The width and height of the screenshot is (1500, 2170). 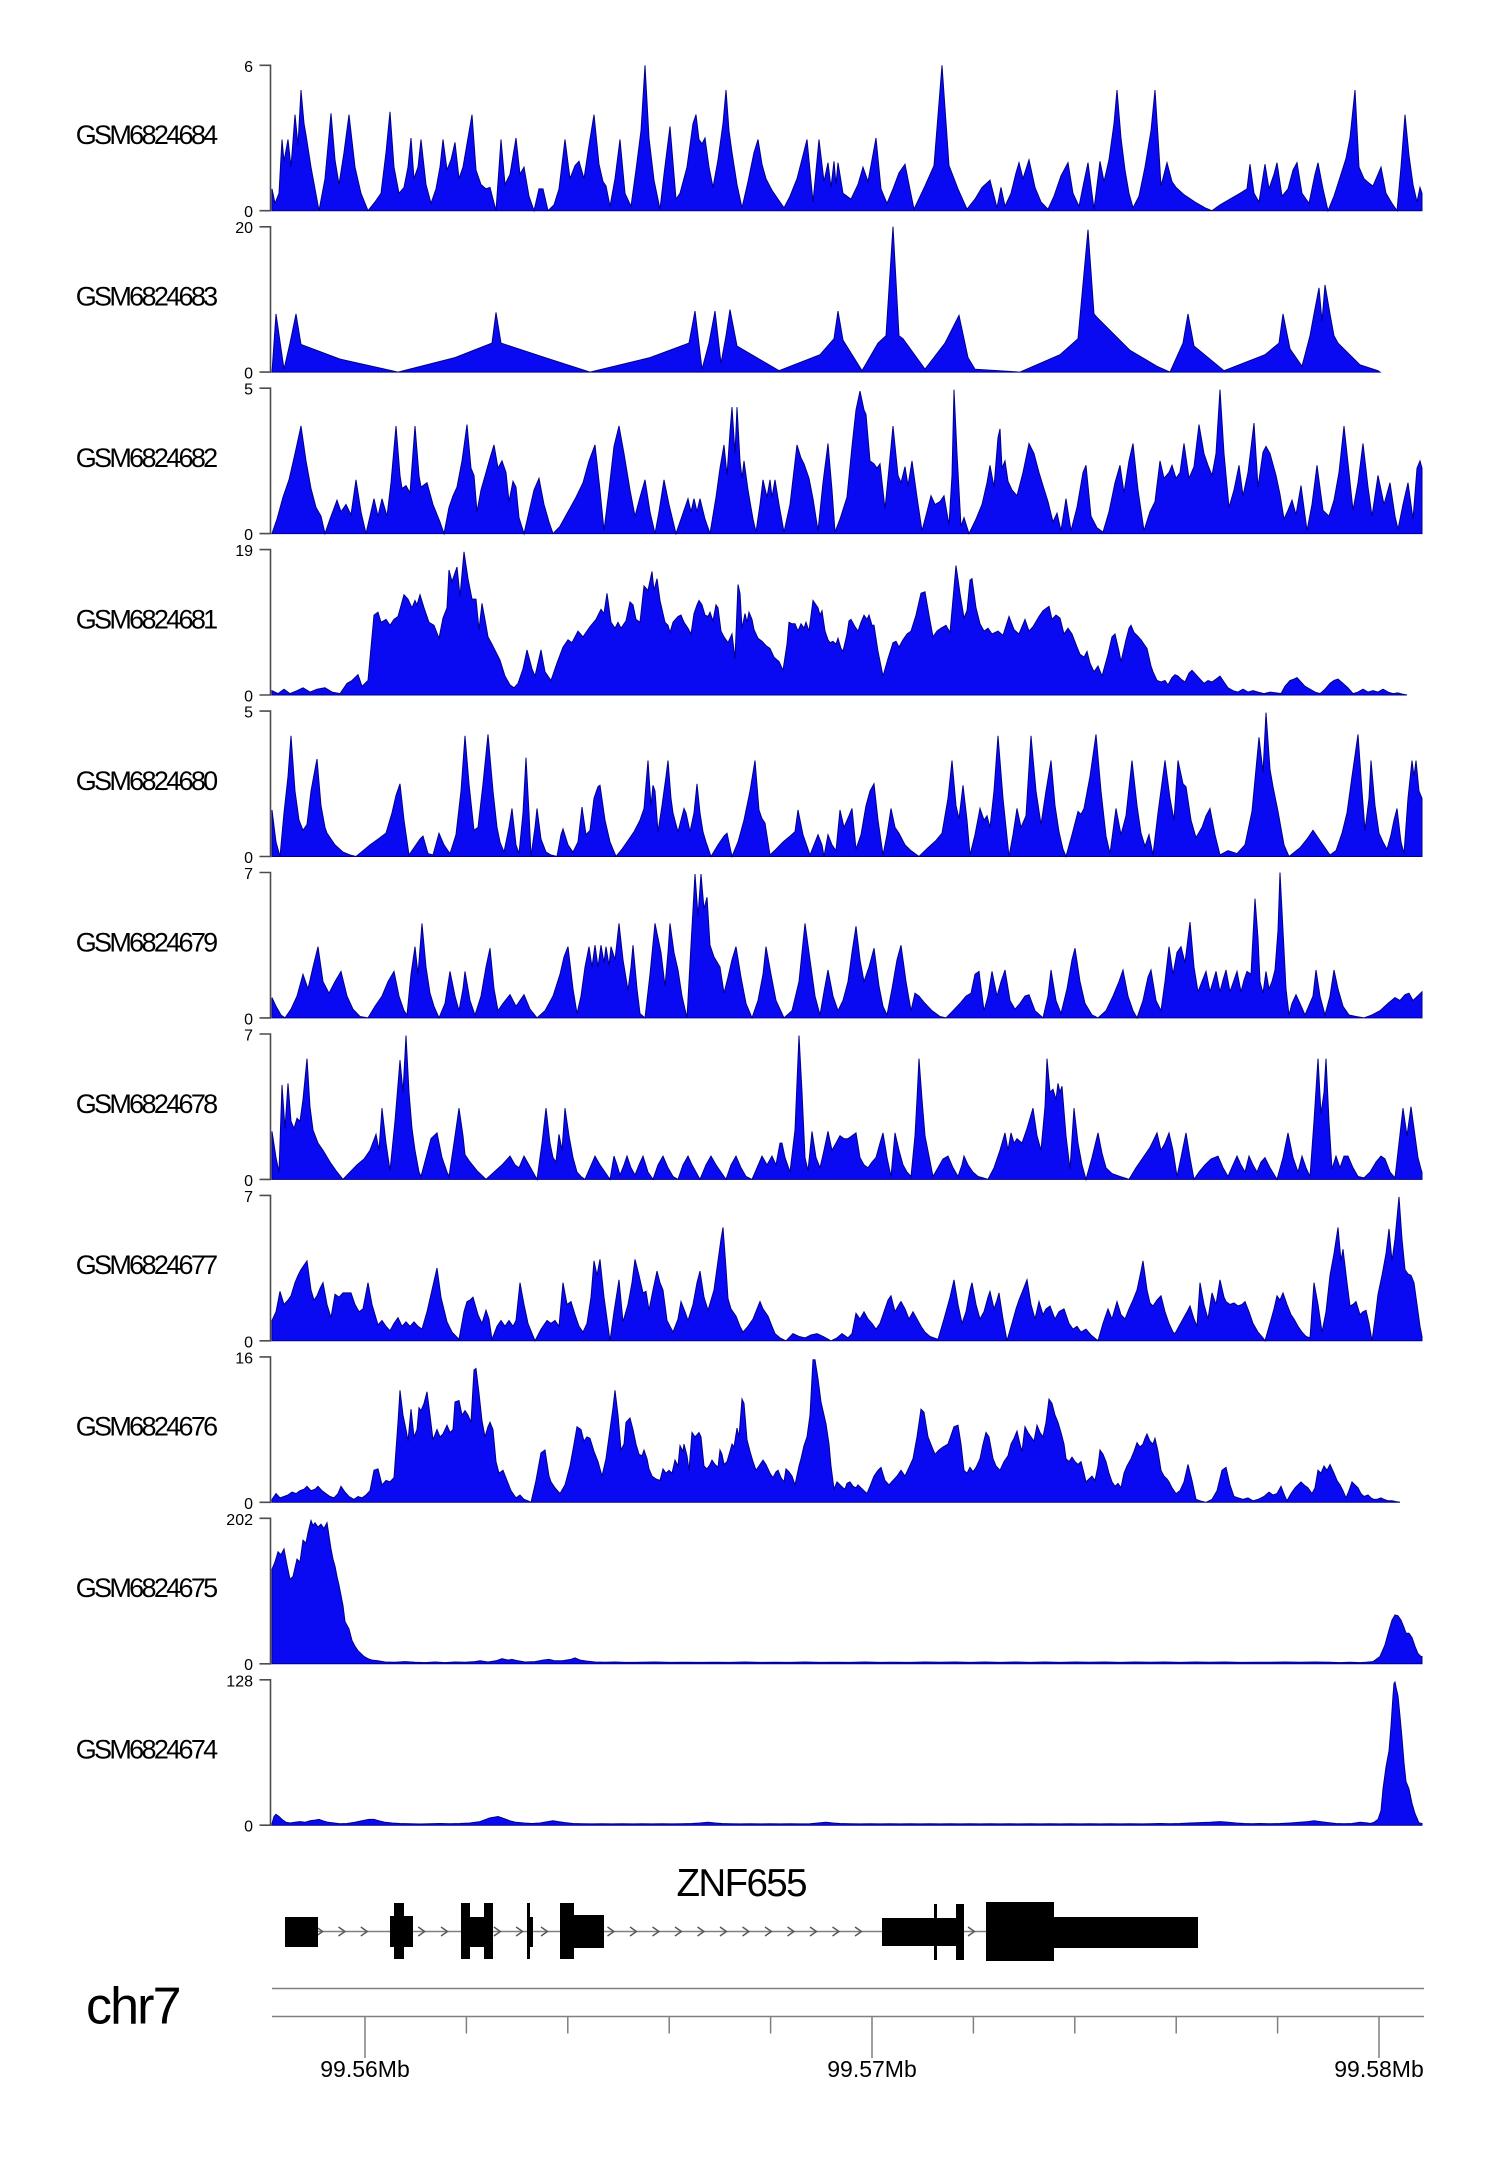 I want to click on svg-text: GSM6824675, so click(x=147, y=1588).